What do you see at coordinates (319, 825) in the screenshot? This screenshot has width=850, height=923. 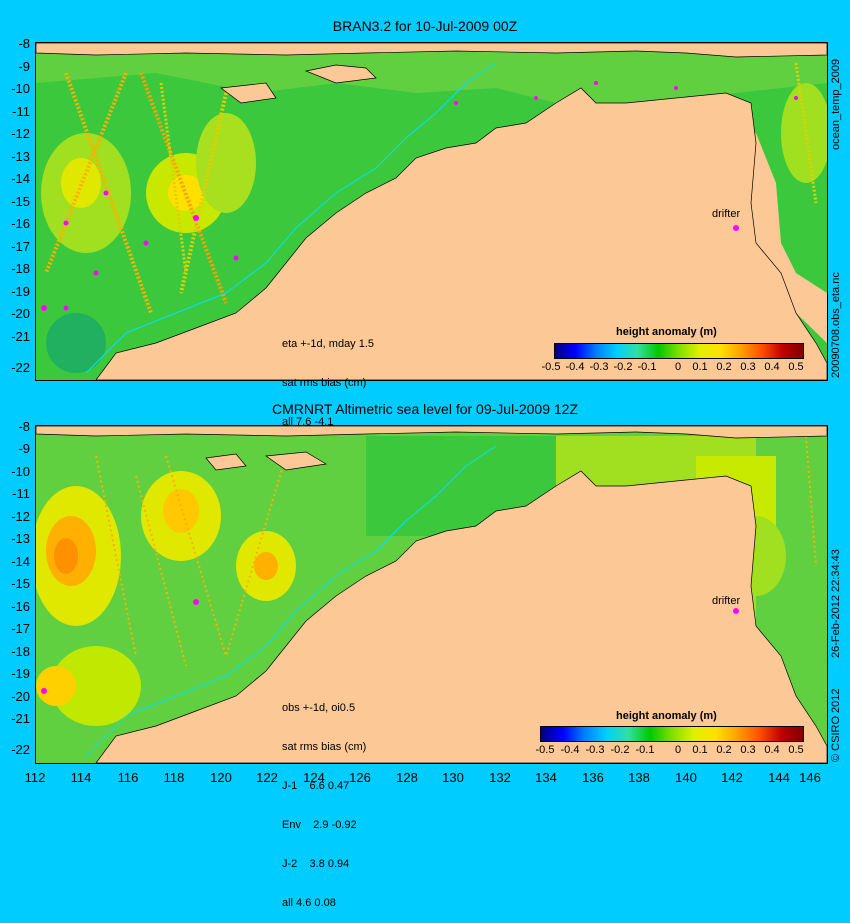 I see `panel2-info-line: Env 2.9 -0.92` at bounding box center [319, 825].